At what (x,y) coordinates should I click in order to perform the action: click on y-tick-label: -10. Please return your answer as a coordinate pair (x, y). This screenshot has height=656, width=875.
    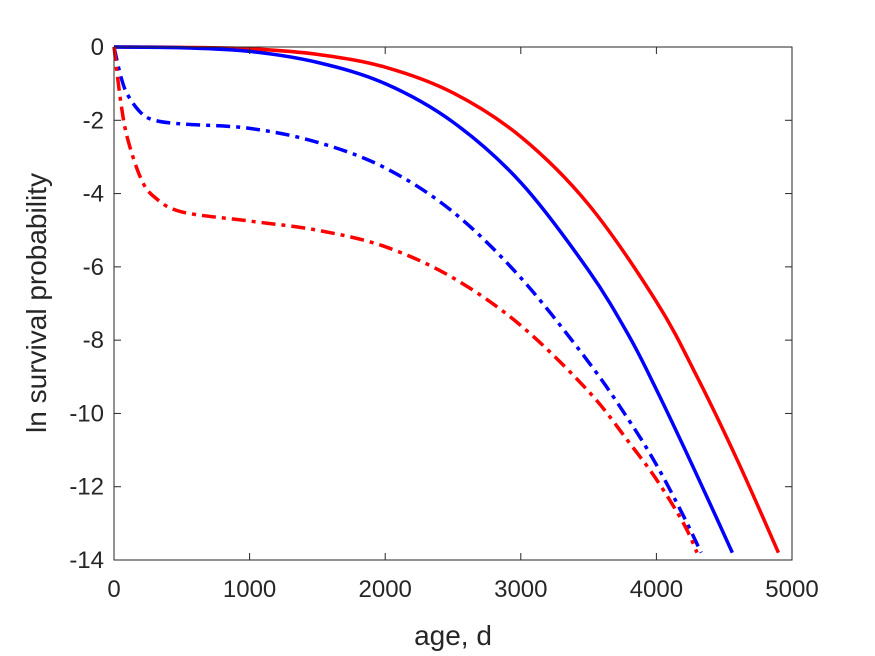
    Looking at the image, I should click on (86, 413).